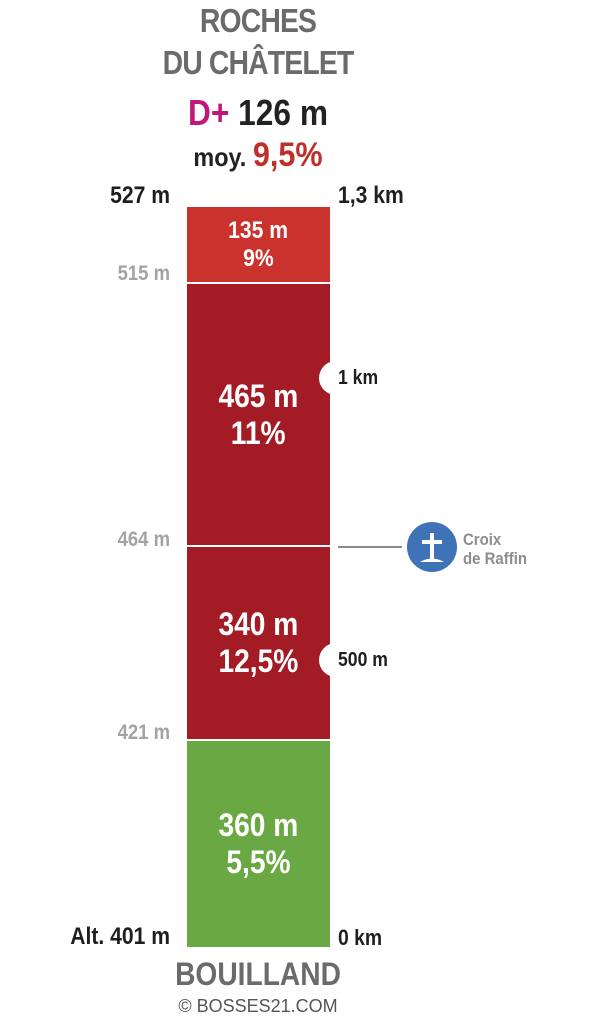  I want to click on cross-icon, so click(432, 547).